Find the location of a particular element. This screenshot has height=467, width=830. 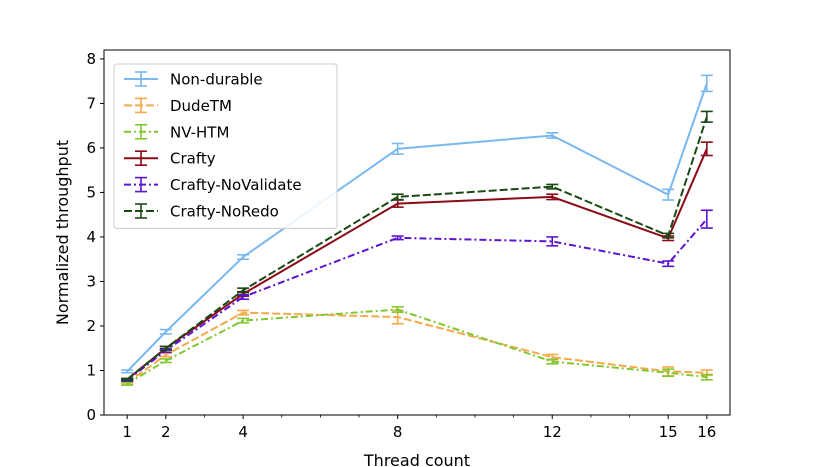

legend-box is located at coordinates (225, 146).